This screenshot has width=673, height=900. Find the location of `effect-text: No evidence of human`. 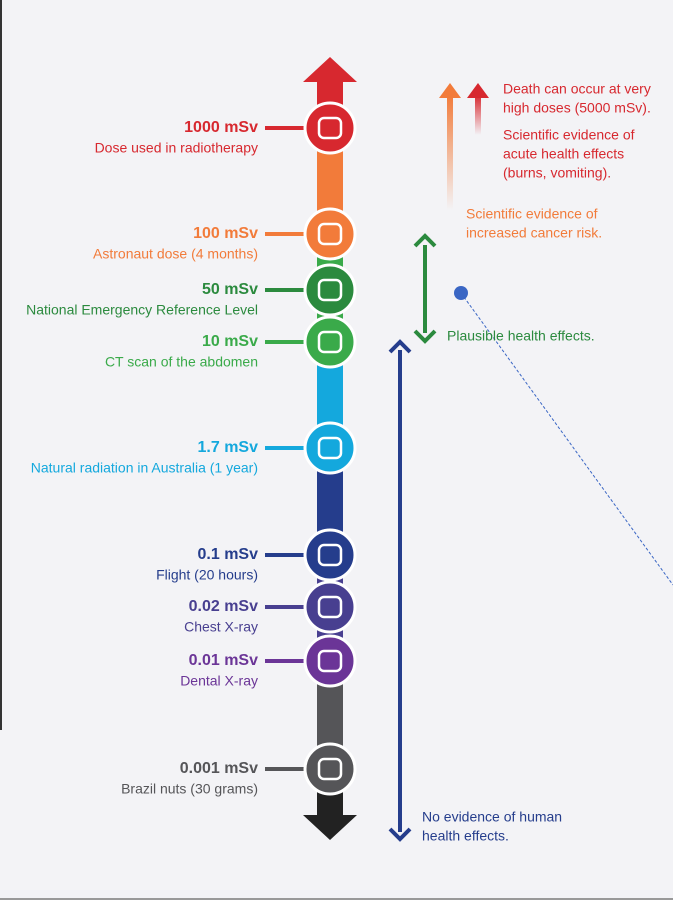

effect-text: No evidence of human is located at coordinates (492, 817).